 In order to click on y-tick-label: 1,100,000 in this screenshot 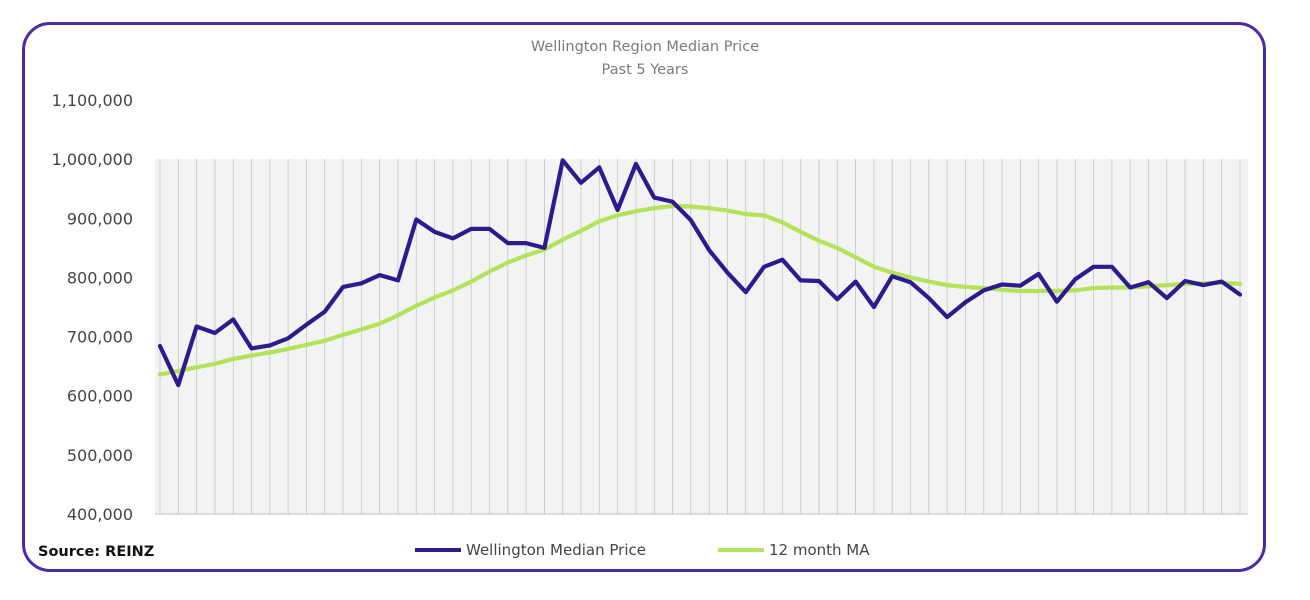, I will do `click(92, 100)`.